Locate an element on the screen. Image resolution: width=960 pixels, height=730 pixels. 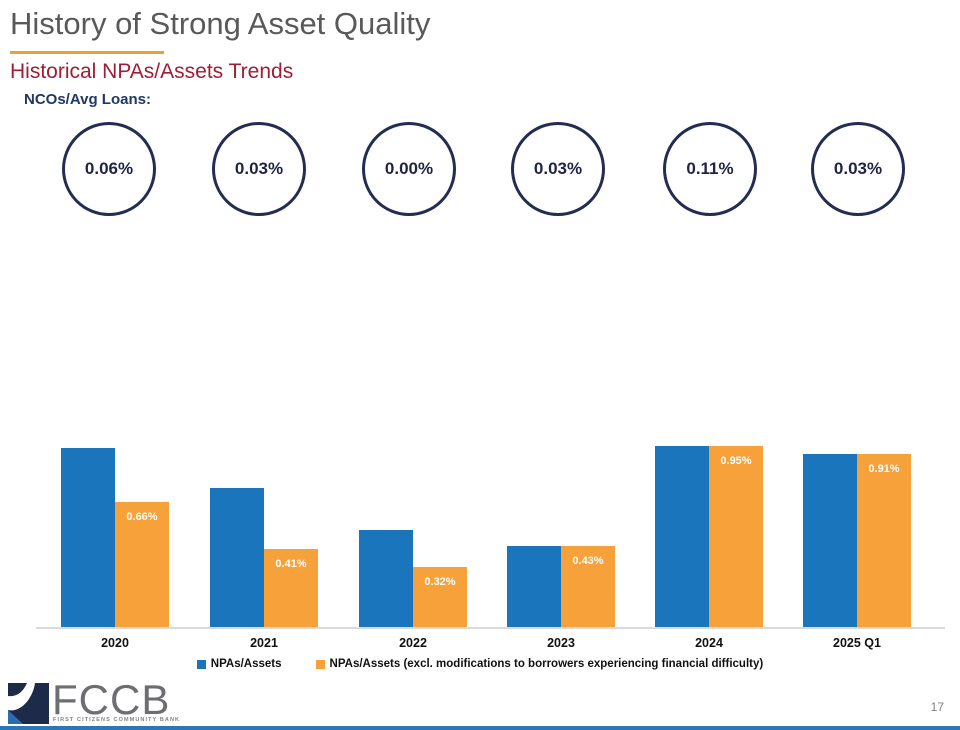
page-number: 17 is located at coordinates (937, 707).